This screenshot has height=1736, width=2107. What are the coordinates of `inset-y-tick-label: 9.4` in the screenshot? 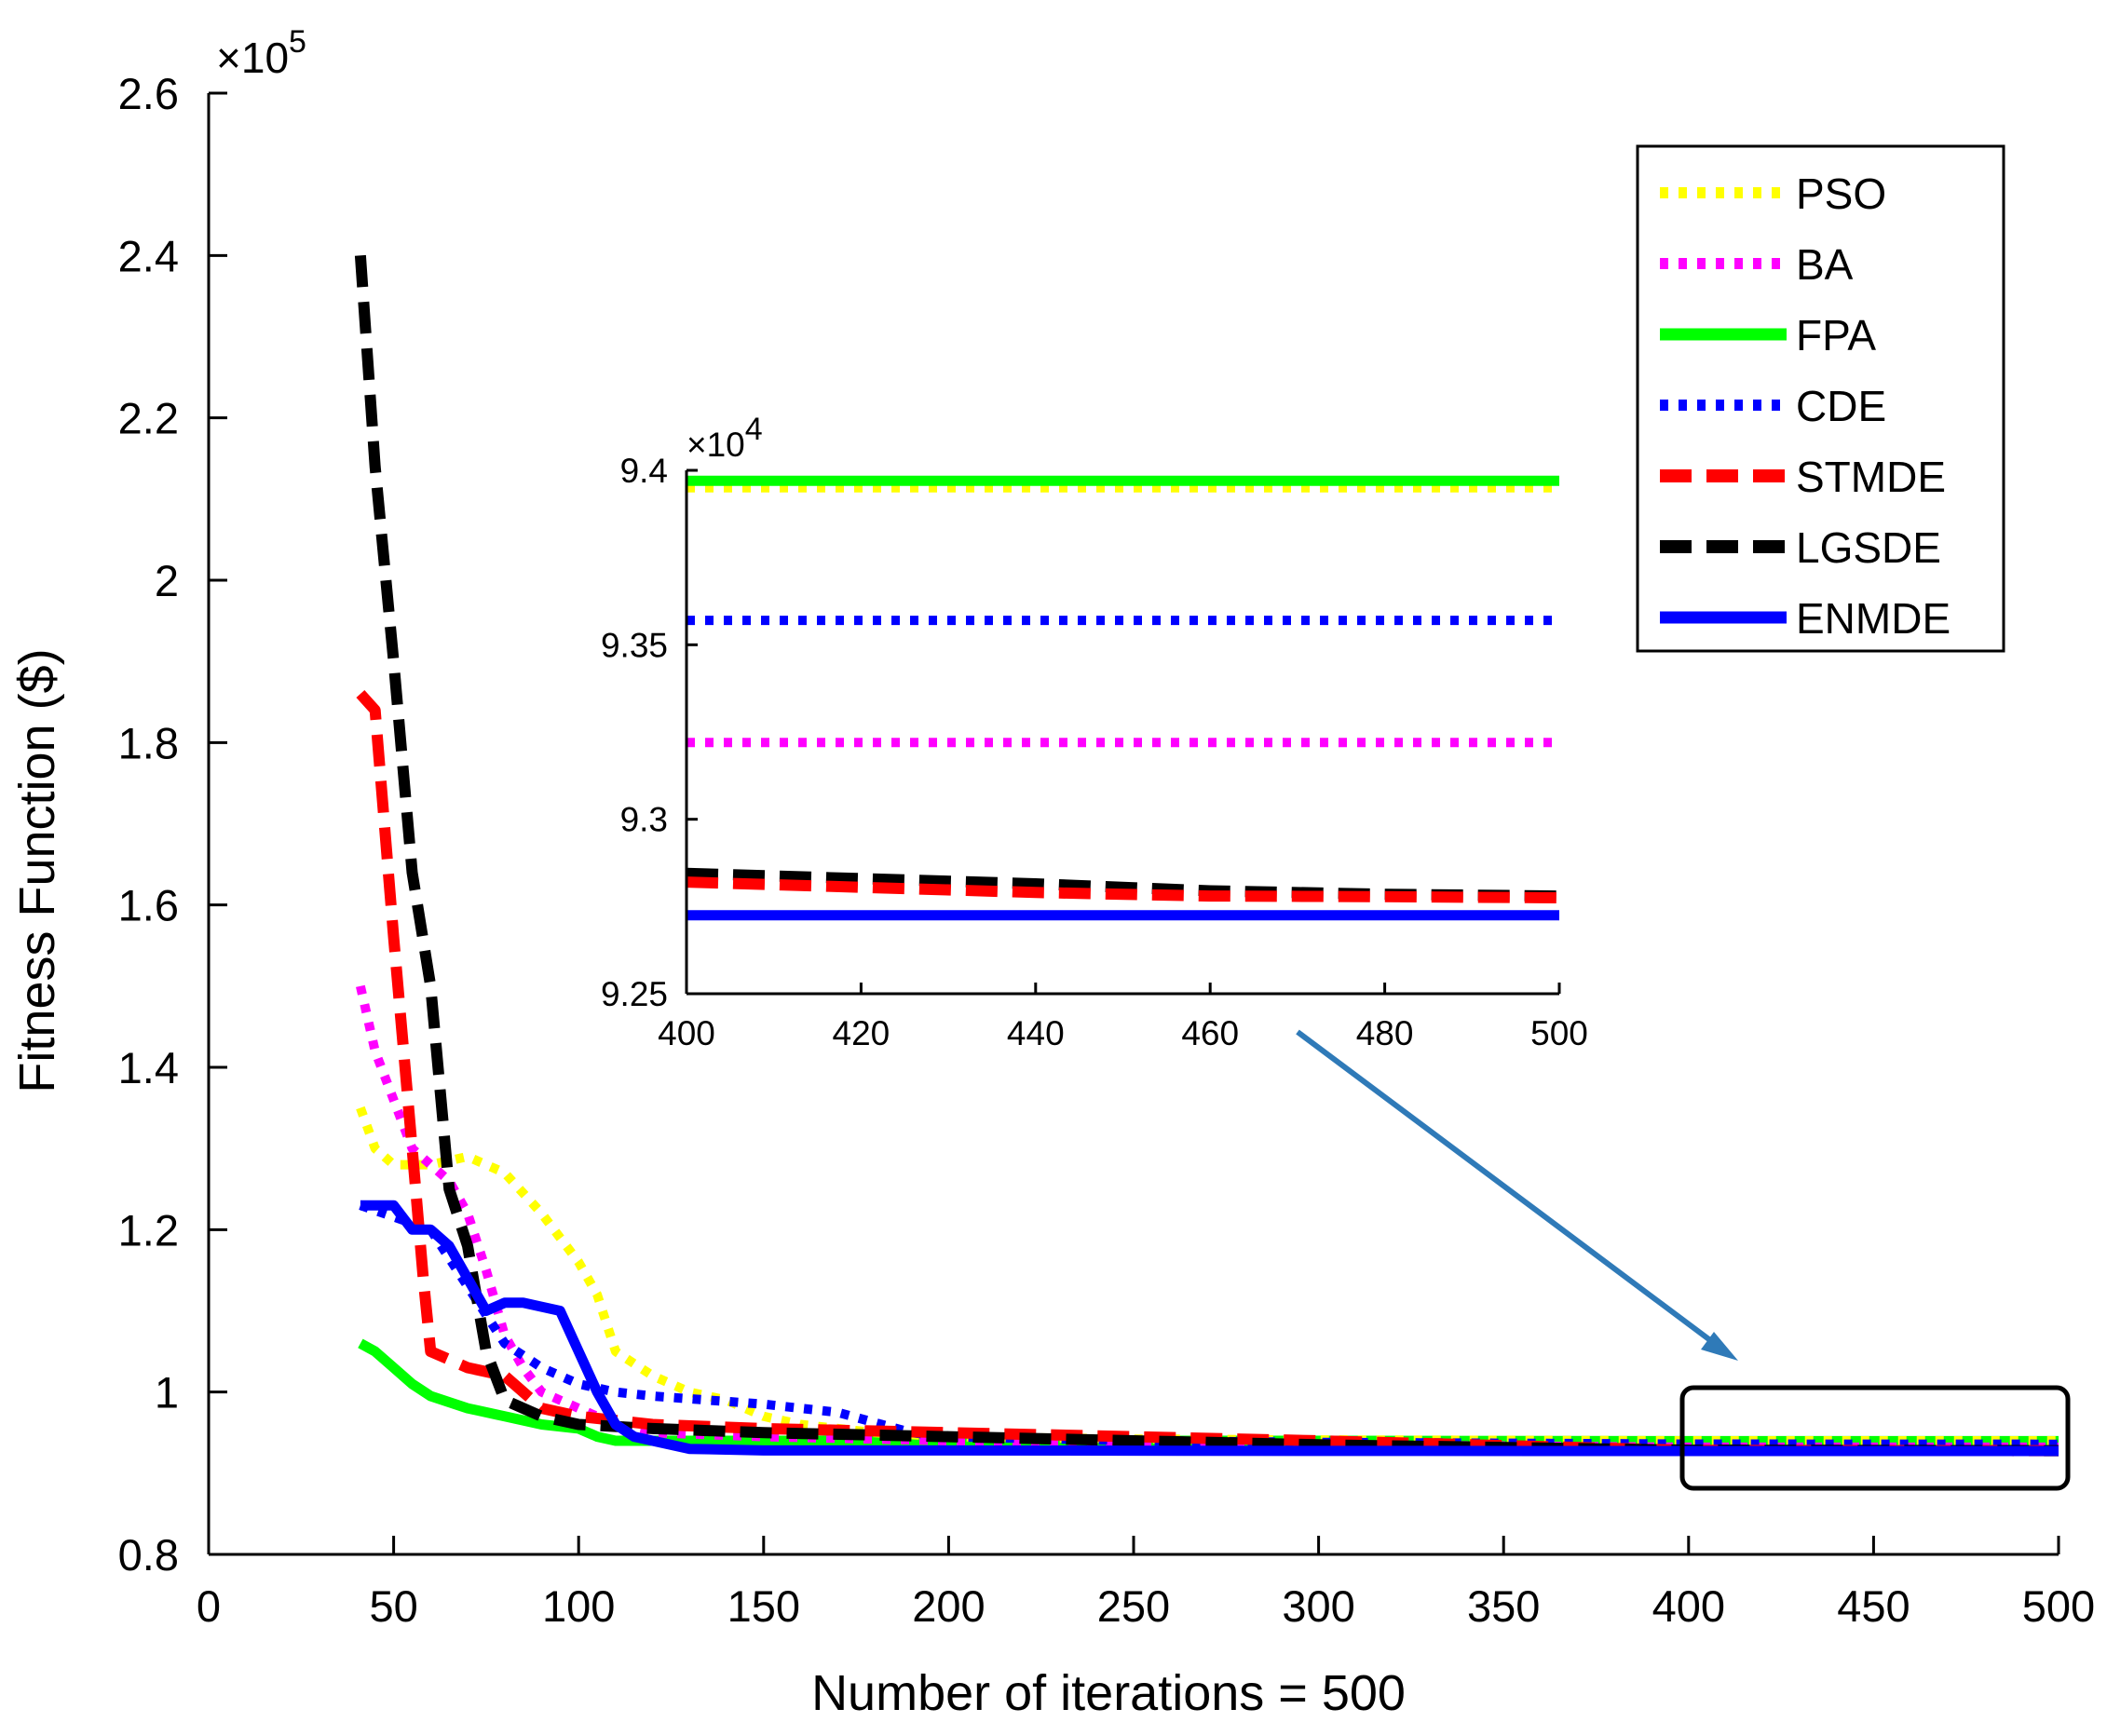 It's located at (644, 471).